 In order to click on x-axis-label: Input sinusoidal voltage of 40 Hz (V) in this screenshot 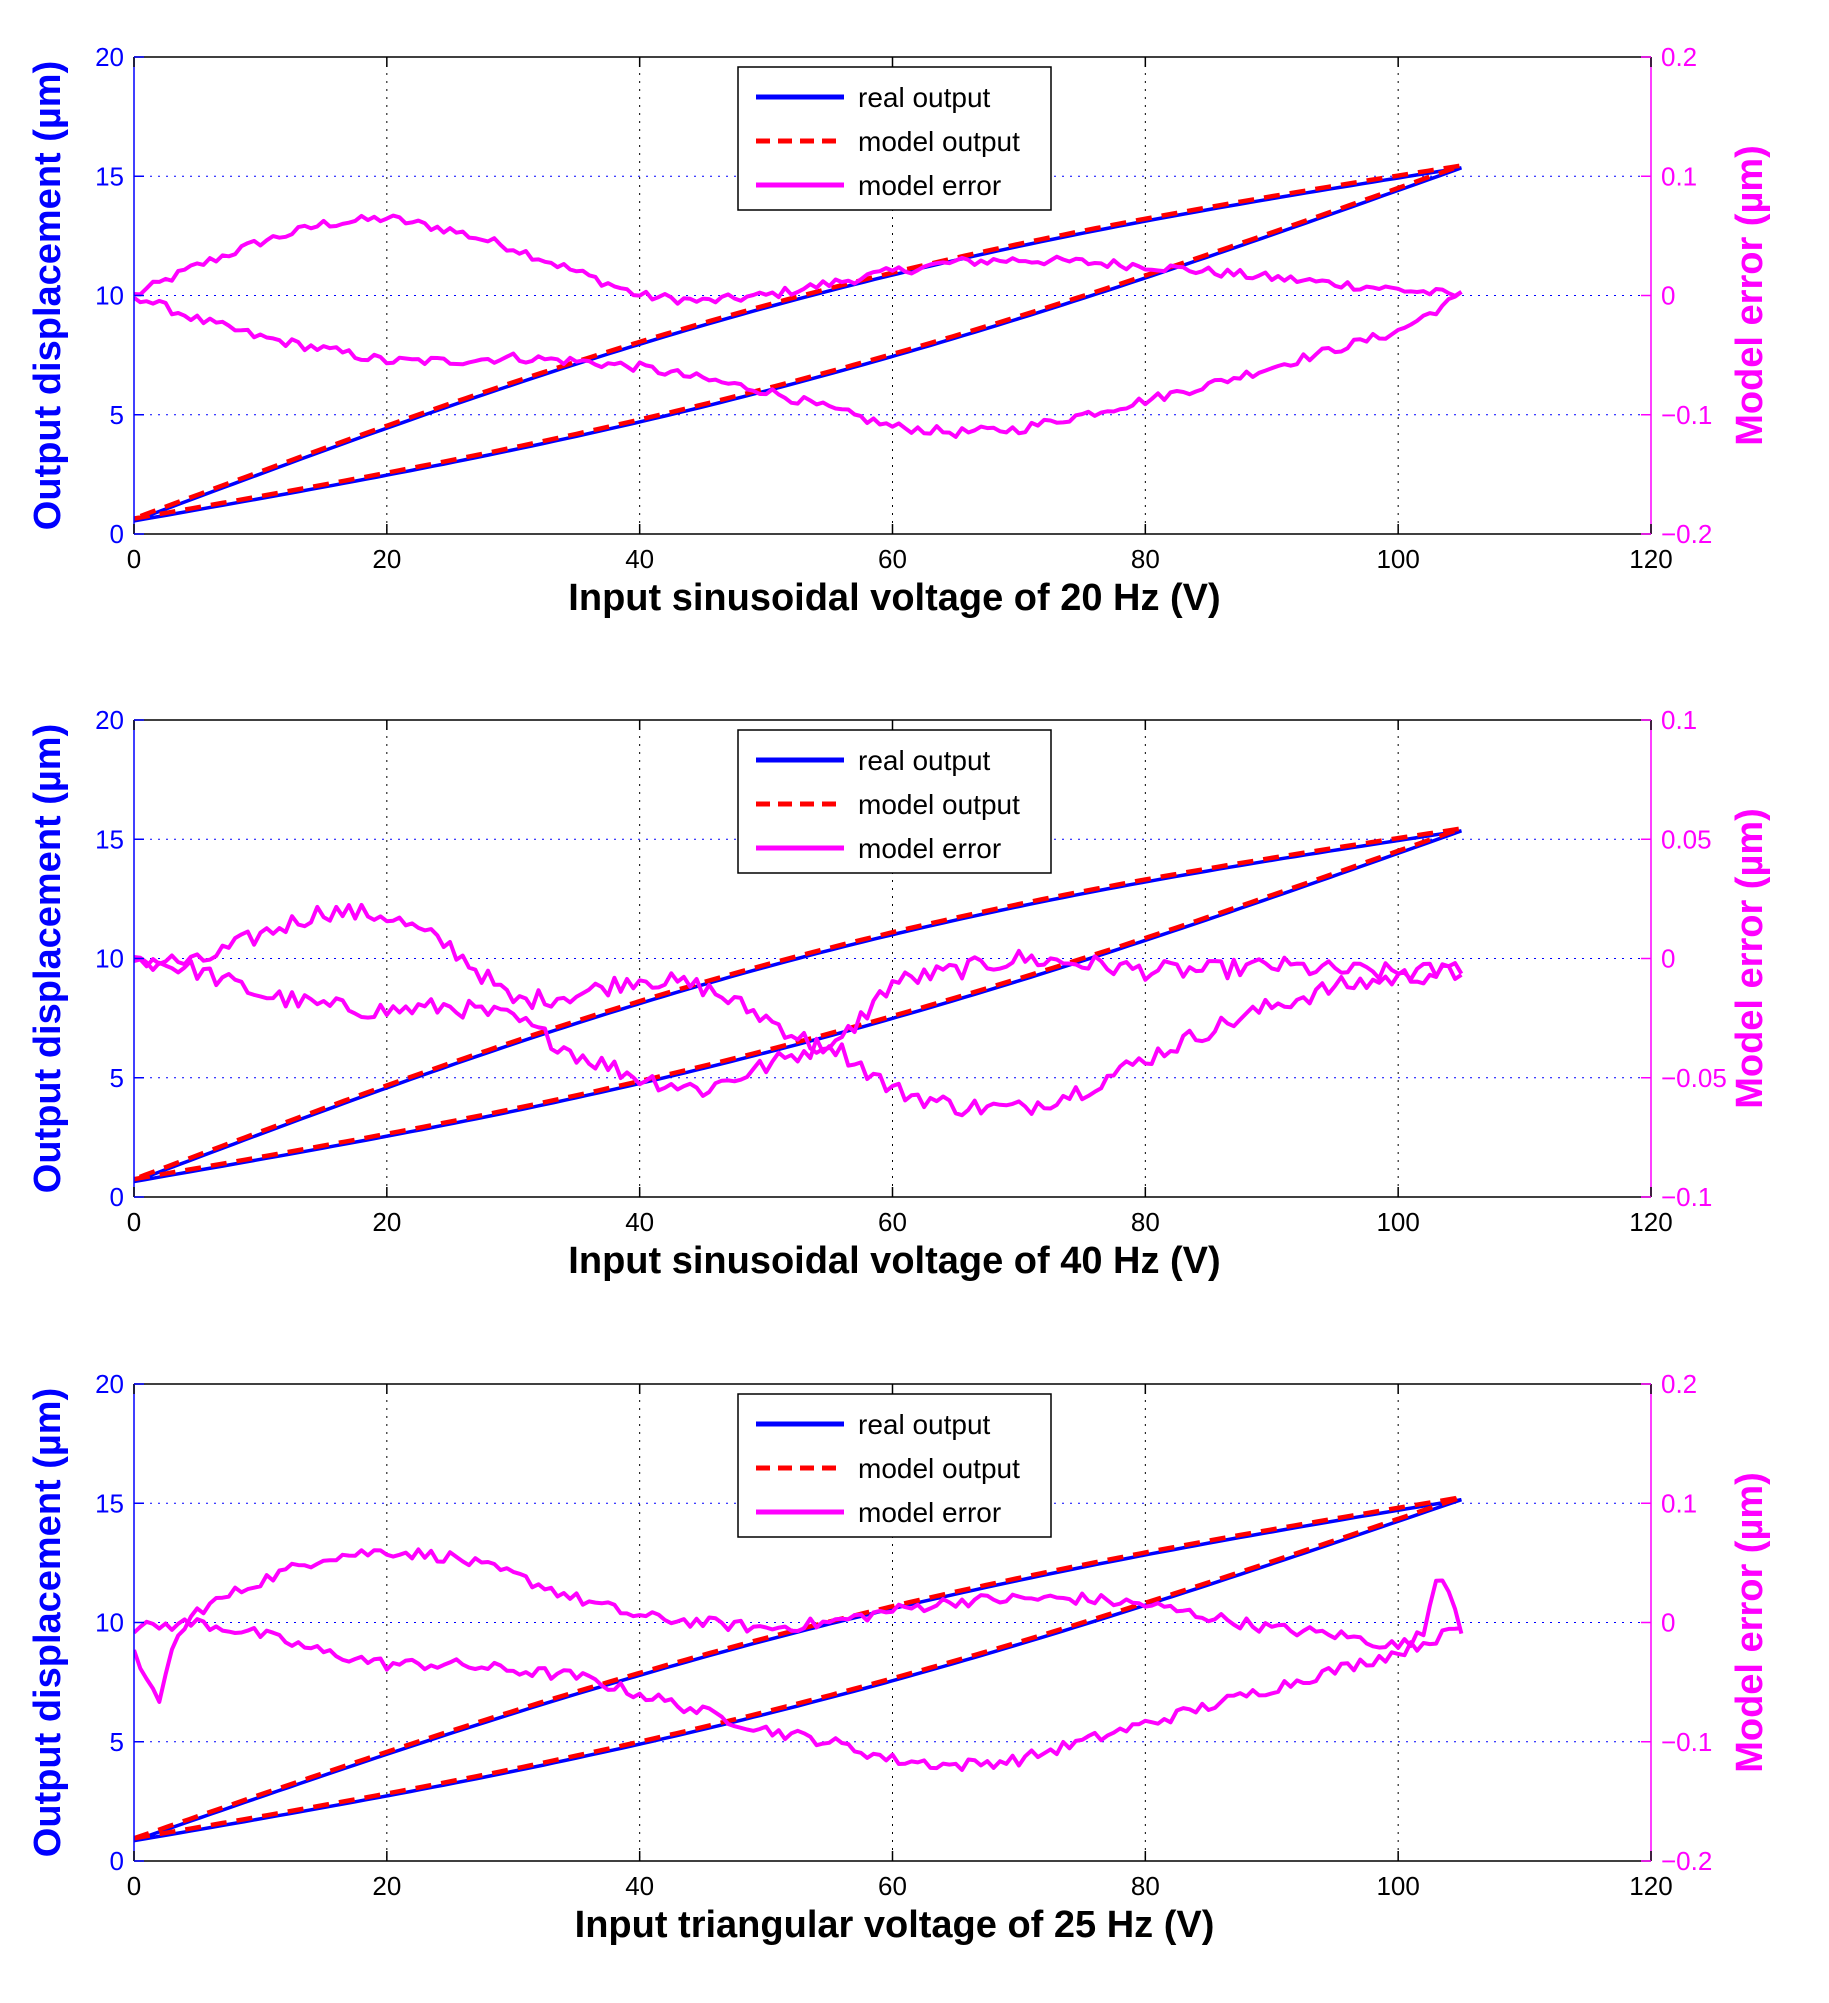, I will do `click(894, 1261)`.